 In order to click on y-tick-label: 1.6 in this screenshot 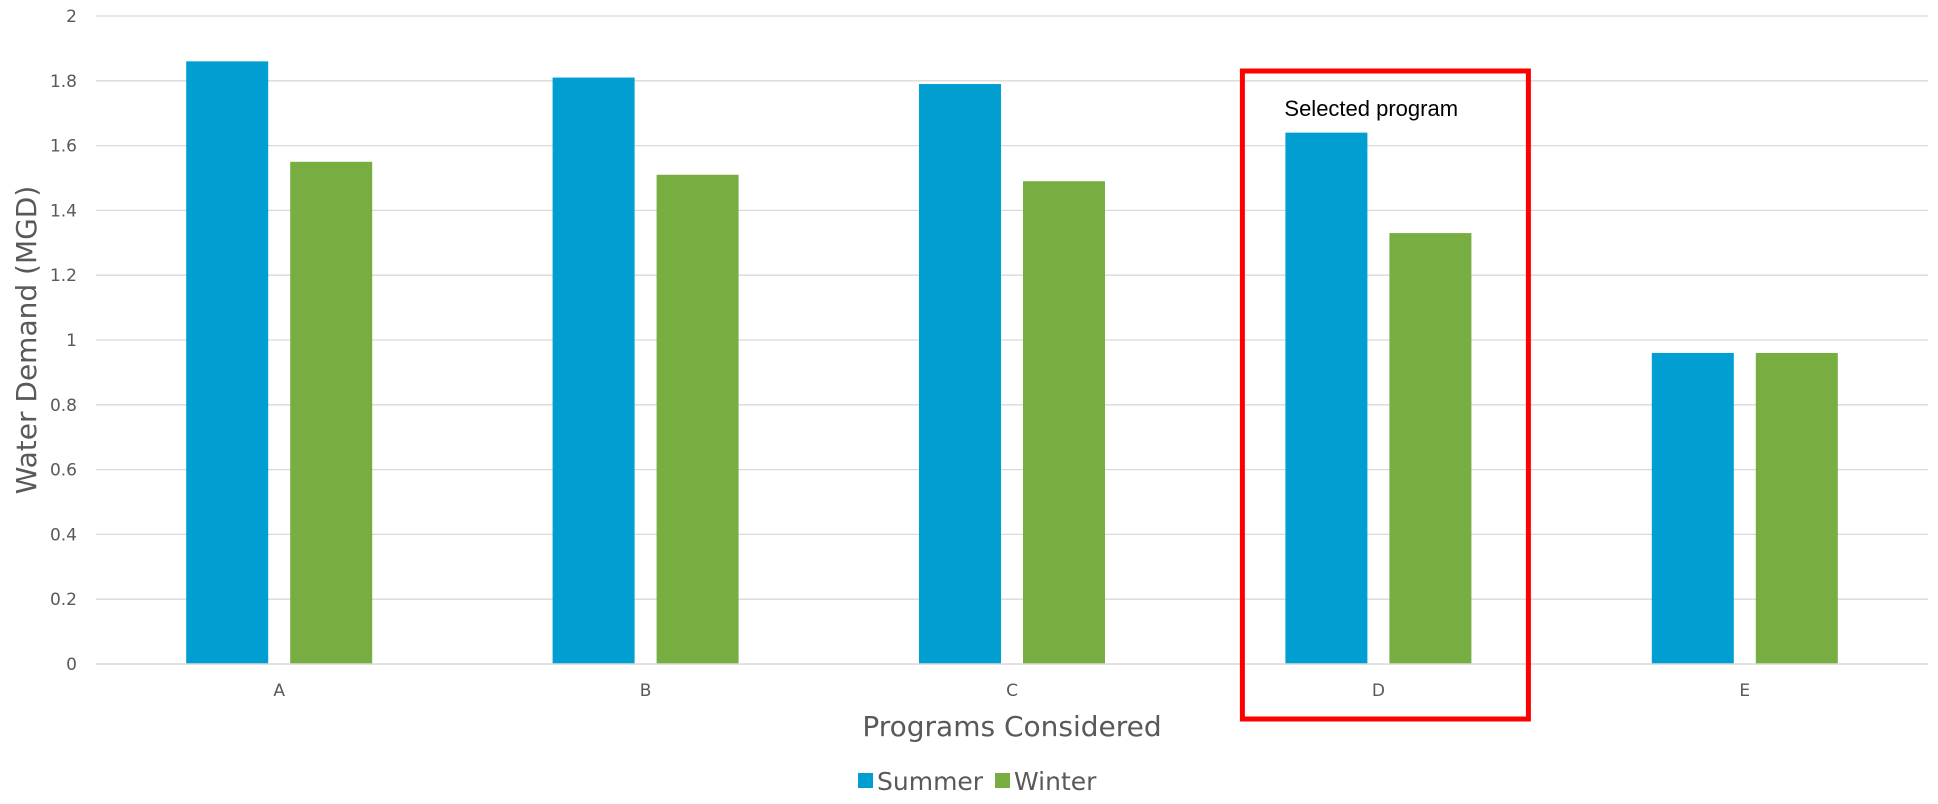, I will do `click(63, 147)`.